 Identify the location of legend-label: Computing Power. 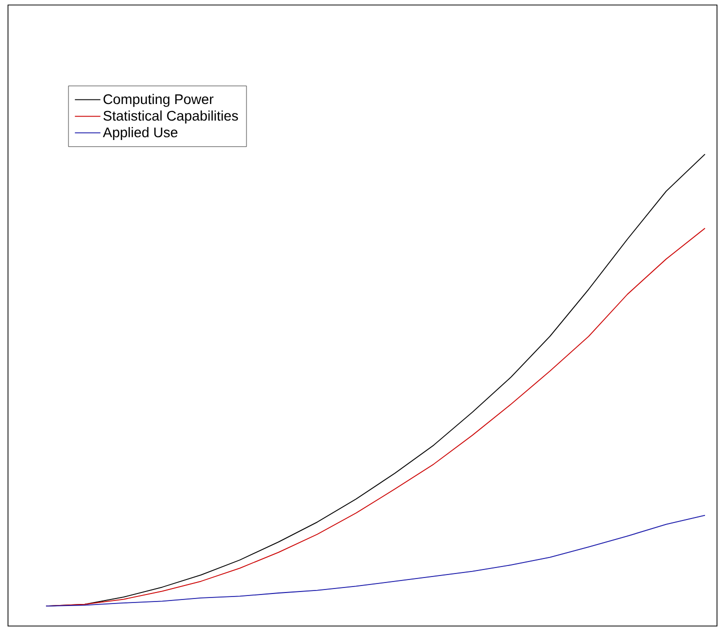
(159, 100).